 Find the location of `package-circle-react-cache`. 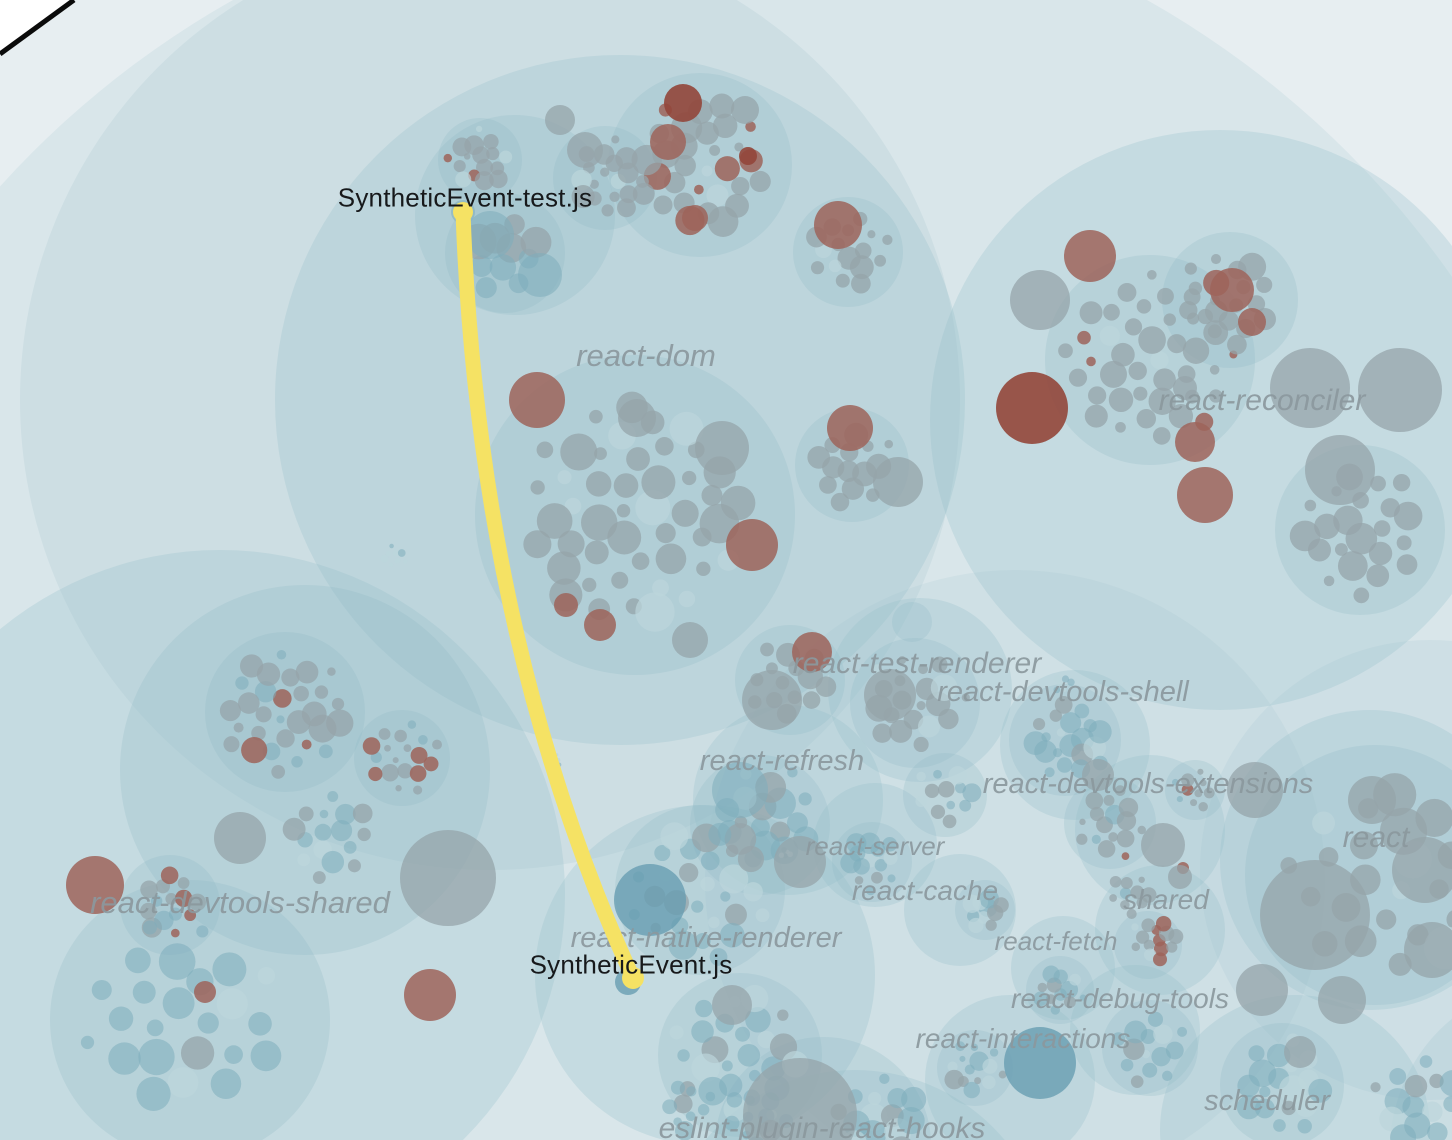

package-circle-react-cache is located at coordinates (960, 910).